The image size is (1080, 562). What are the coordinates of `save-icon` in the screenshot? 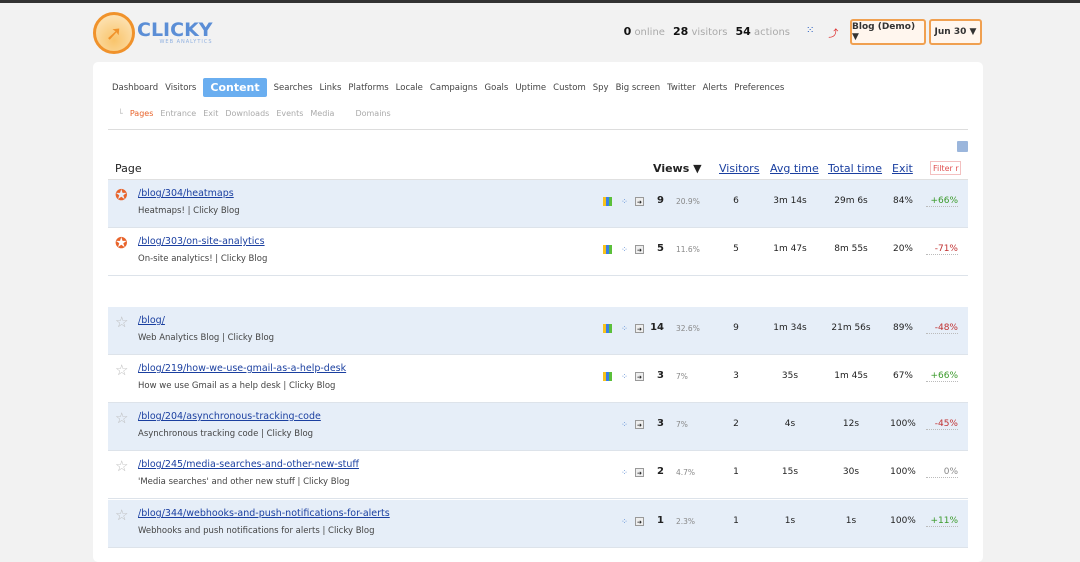 It's located at (962, 146).